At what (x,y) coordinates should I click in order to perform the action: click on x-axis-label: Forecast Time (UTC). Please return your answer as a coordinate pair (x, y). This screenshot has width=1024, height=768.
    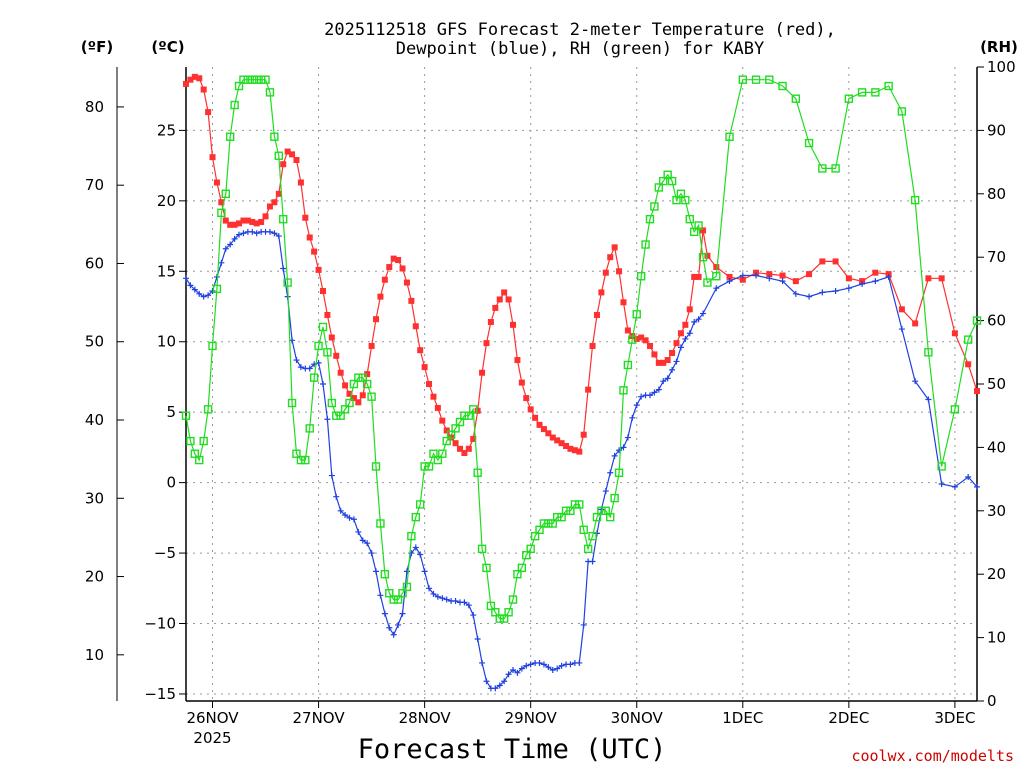
    Looking at the image, I should click on (512, 749).